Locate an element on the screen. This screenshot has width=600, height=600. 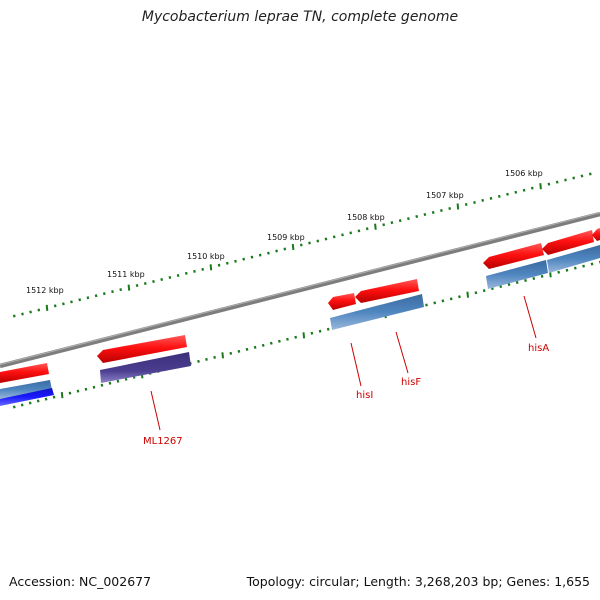
gene-label-hisf: hisF is located at coordinates (411, 382).